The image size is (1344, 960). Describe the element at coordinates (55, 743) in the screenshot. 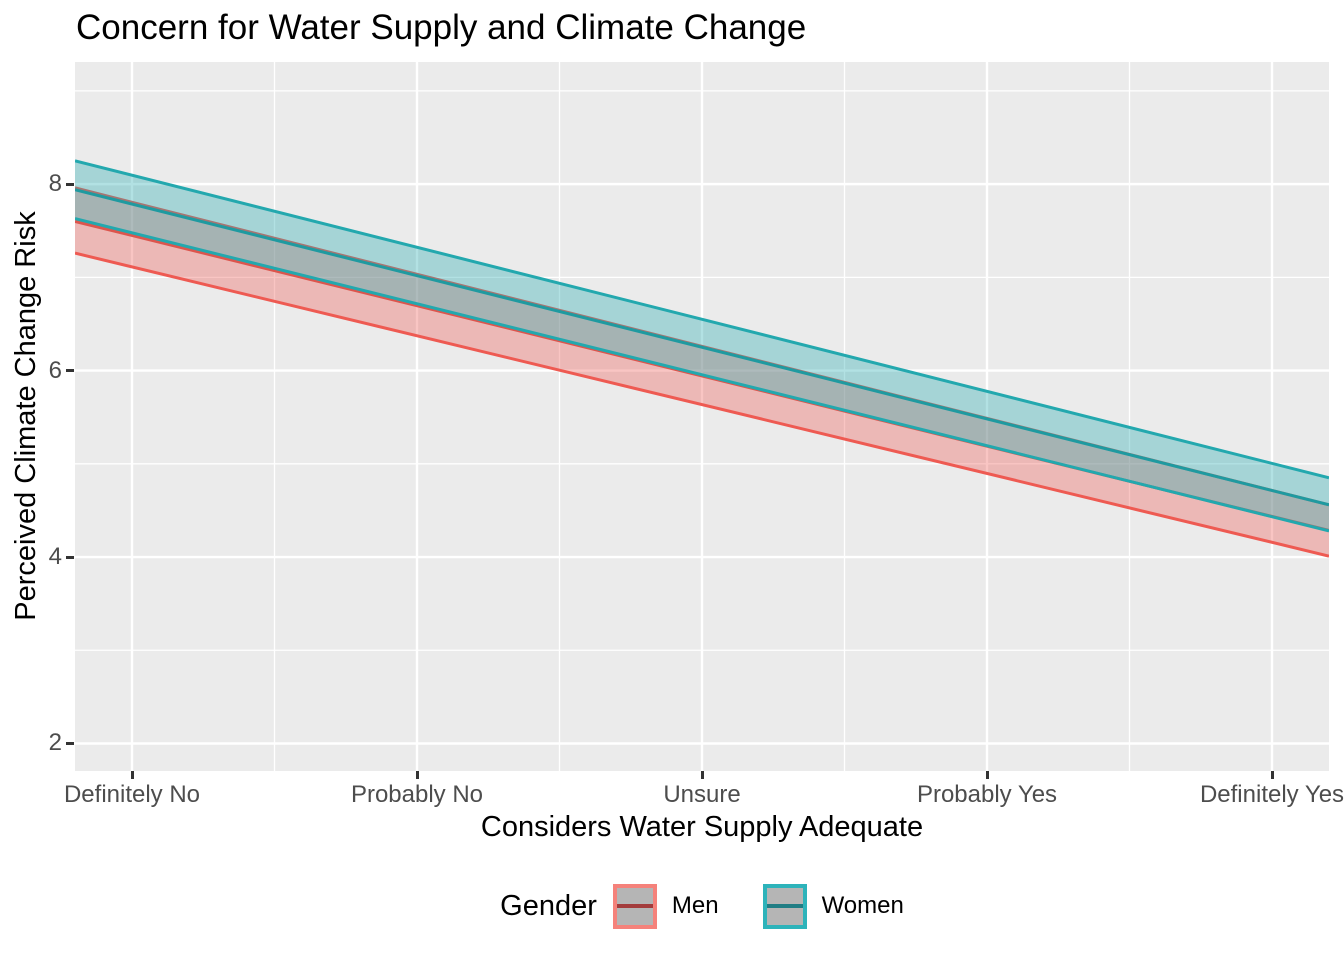

I see `y-axis-tick-label: 2` at that location.